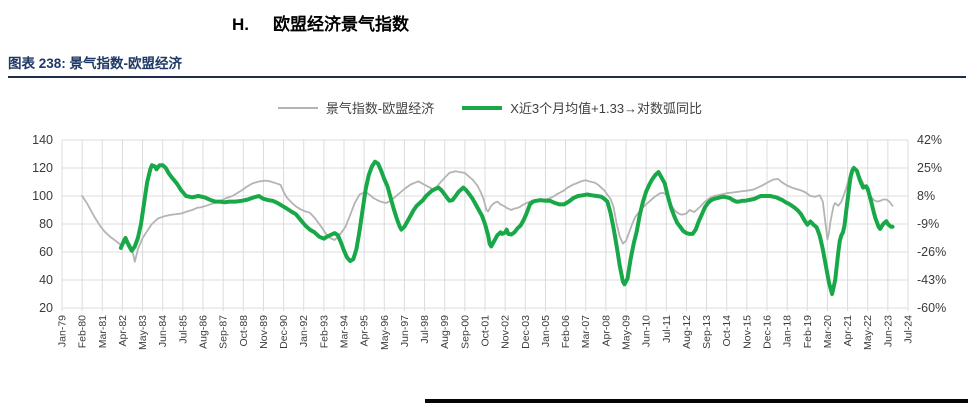  I want to click on chart-legend: 景气指数-欧盟经济 X近3个月均值+1.33→对数弧同比, so click(490, 107).